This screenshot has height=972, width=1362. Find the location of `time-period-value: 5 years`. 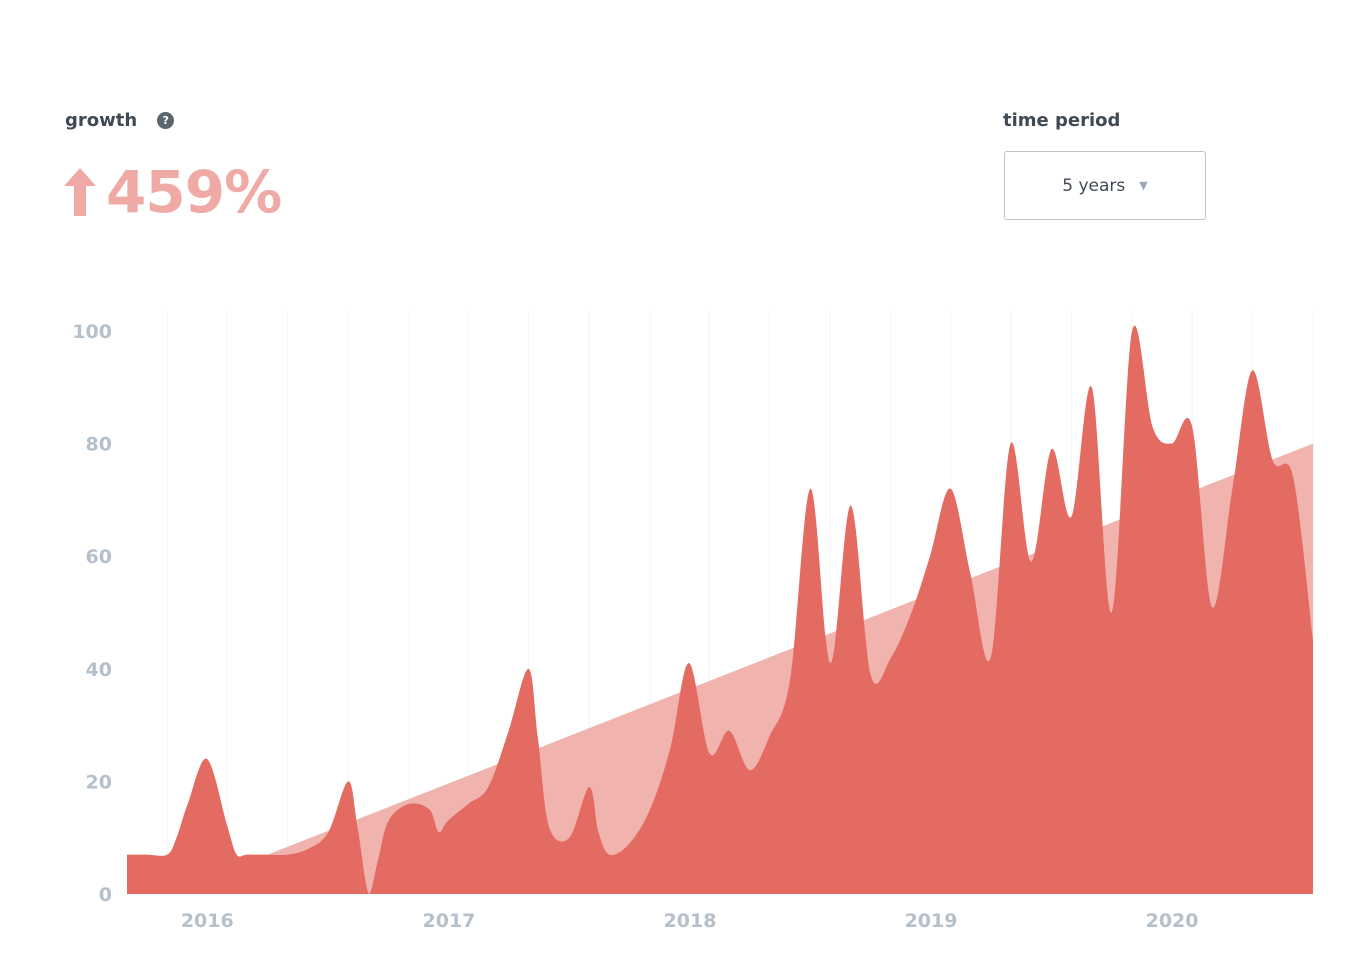

time-period-value: 5 years is located at coordinates (1094, 185).